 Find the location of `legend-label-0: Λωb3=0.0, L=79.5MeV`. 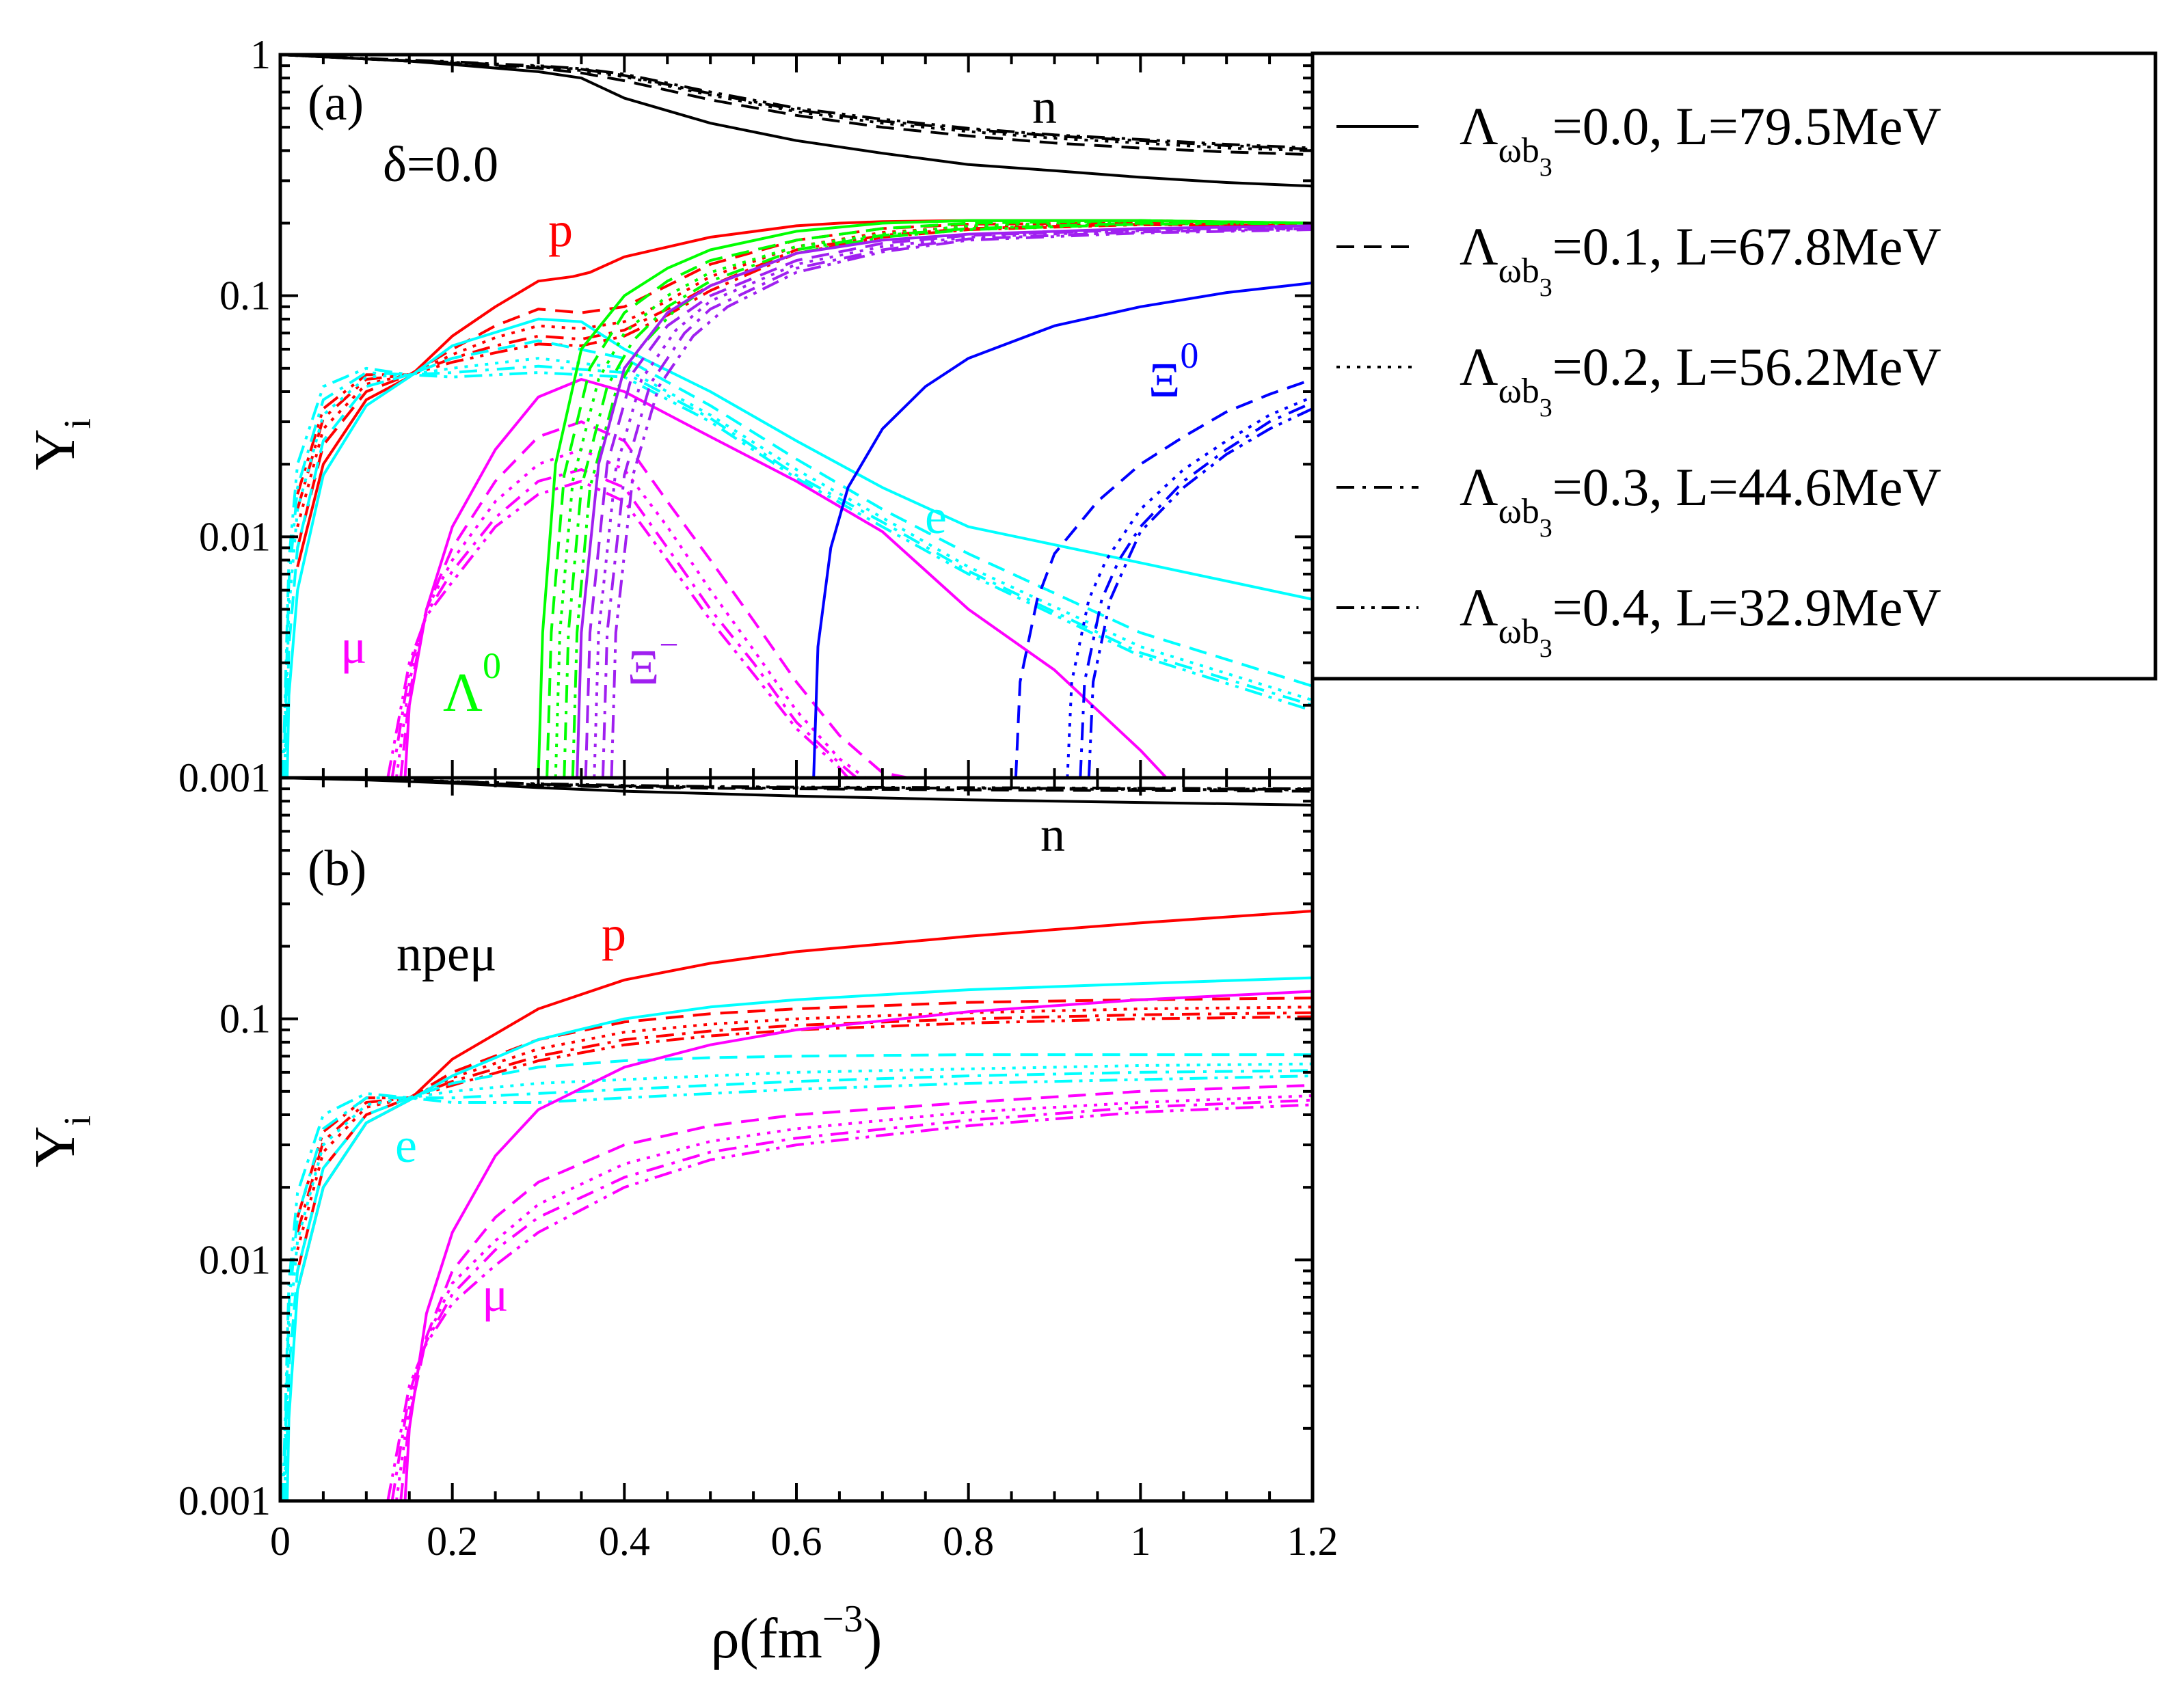

legend-label-0: Λωb3=0.0, L=79.5MeV is located at coordinates (1700, 139).